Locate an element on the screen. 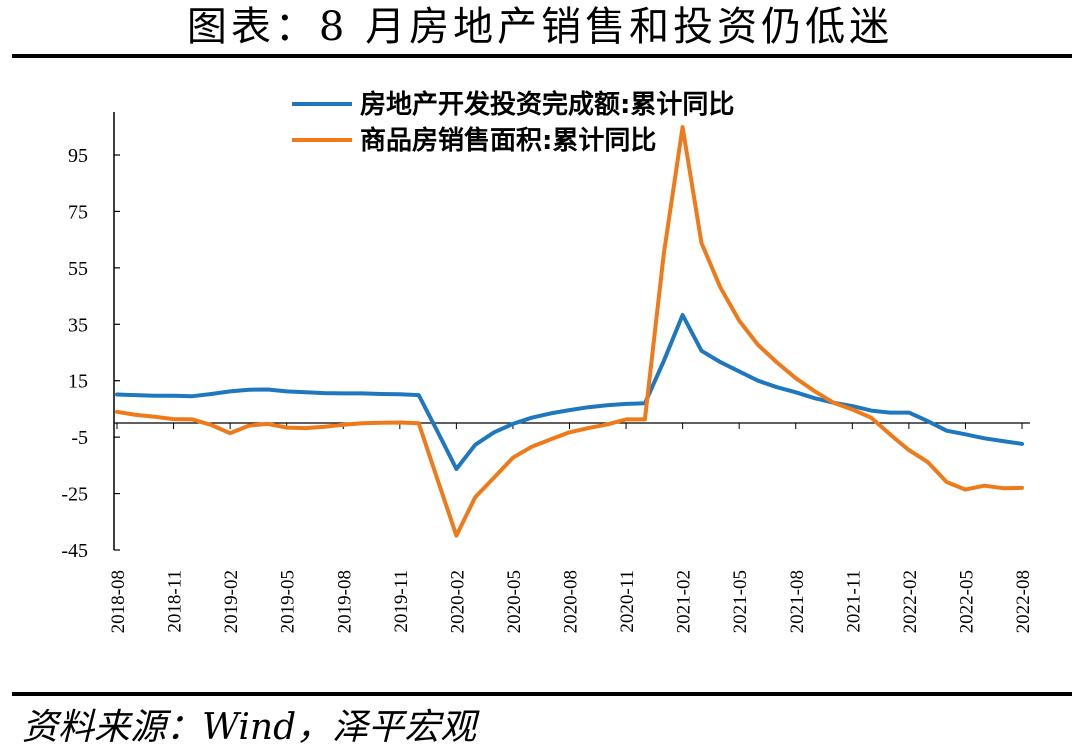 The image size is (1080, 754). x-tick-label: 2022-08 is located at coordinates (1023, 601).